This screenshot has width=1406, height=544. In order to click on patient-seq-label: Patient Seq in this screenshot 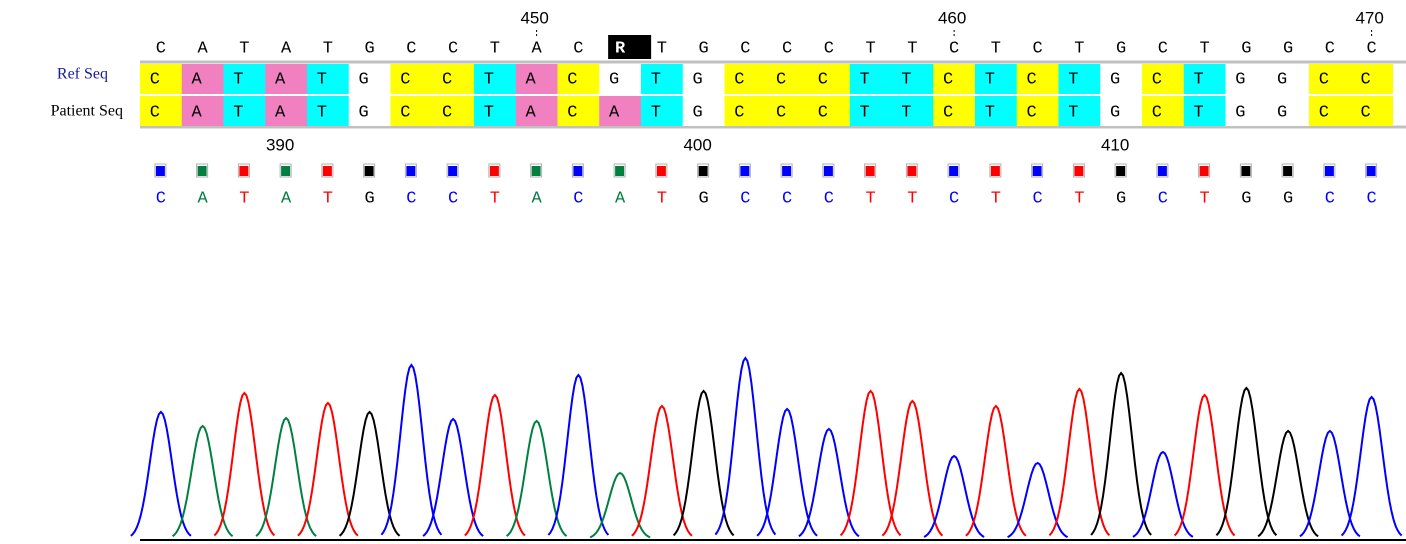, I will do `click(87, 111)`.